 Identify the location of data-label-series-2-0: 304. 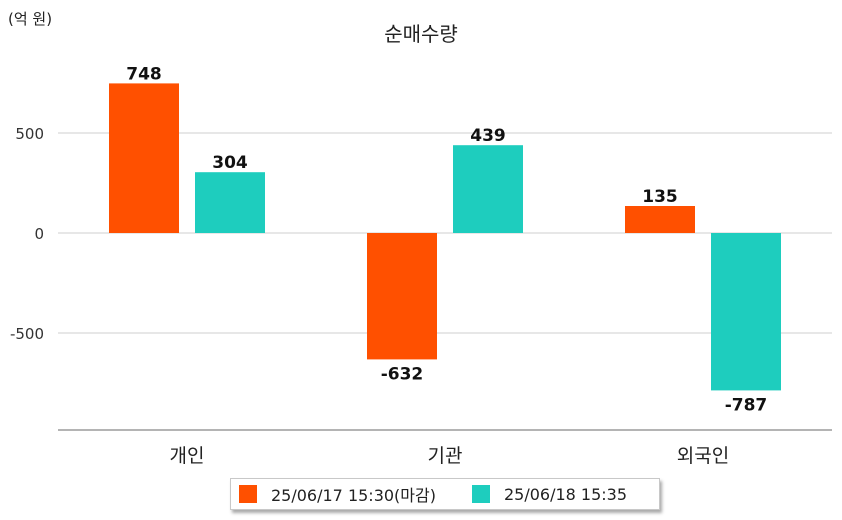
(230, 163).